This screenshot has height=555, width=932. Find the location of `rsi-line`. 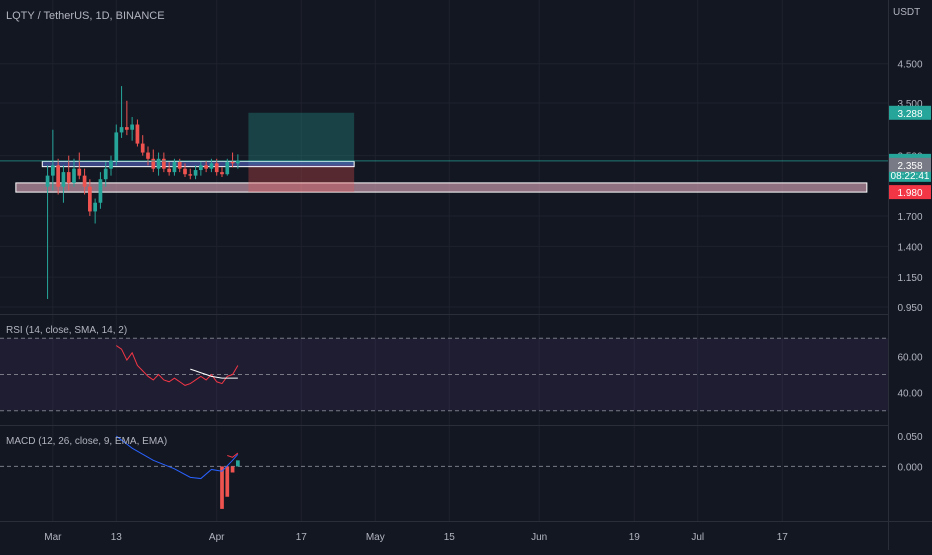

rsi-line is located at coordinates (177, 365).